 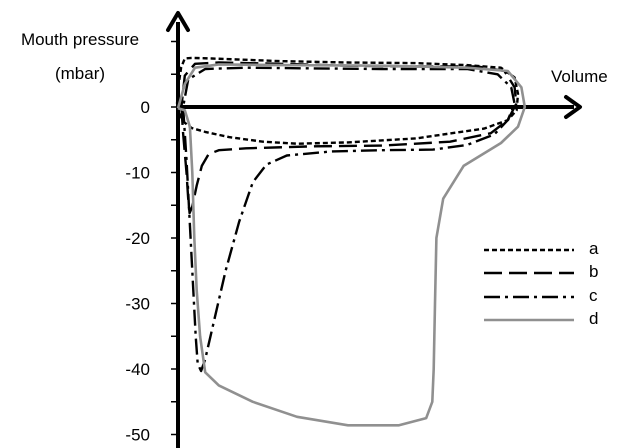 I want to click on legend-label-c: c, so click(x=593, y=295).